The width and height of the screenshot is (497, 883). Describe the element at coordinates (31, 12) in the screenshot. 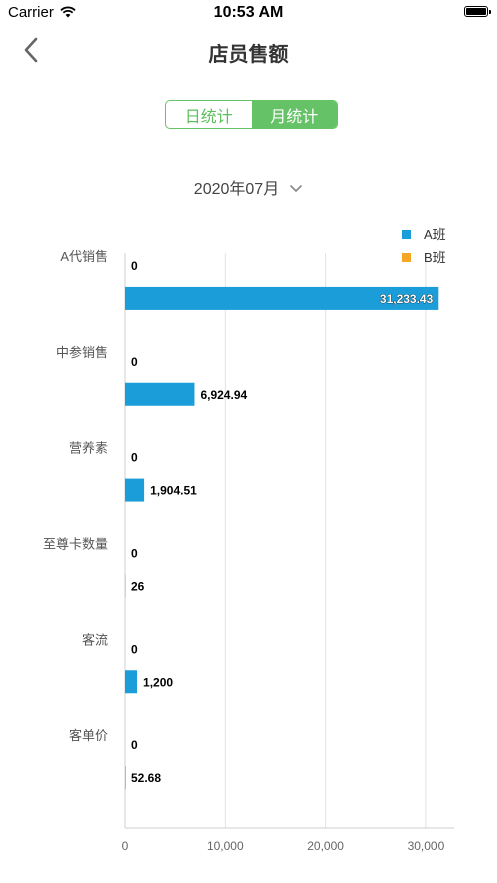

I see `carrier-label: Carrier` at that location.